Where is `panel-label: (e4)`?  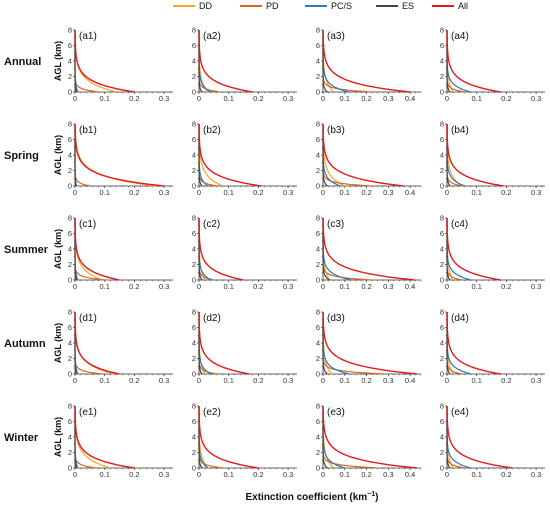
panel-label: (e4) is located at coordinates (460, 412).